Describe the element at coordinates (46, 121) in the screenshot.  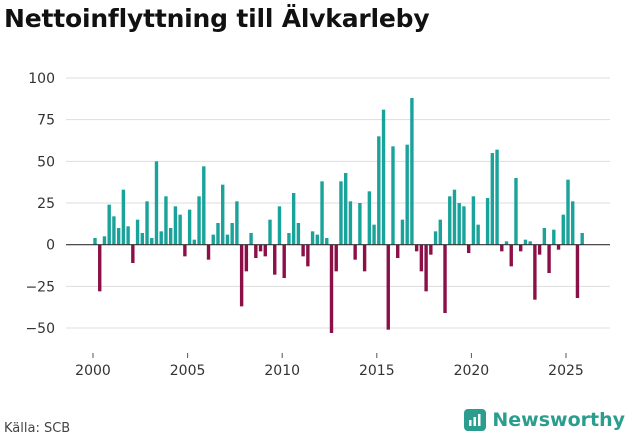
I see `y-tick-label: 75` at that location.